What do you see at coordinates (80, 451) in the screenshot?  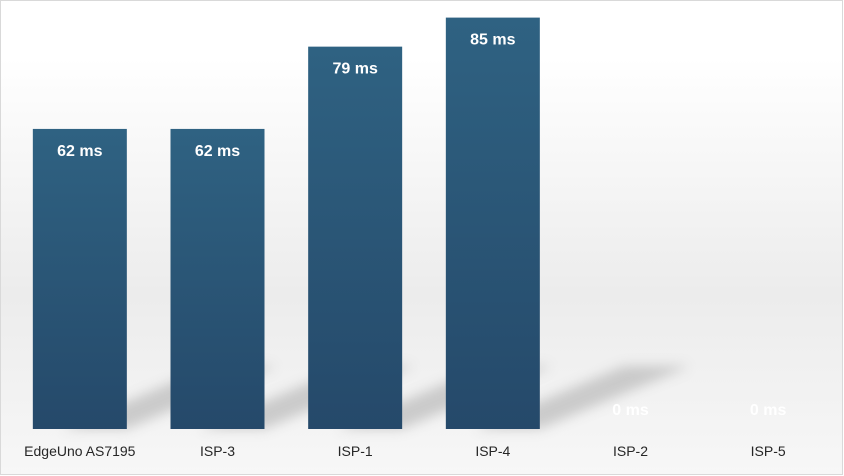 I see `category-label-edgeuno-as7195: EdgeUno AS7195` at bounding box center [80, 451].